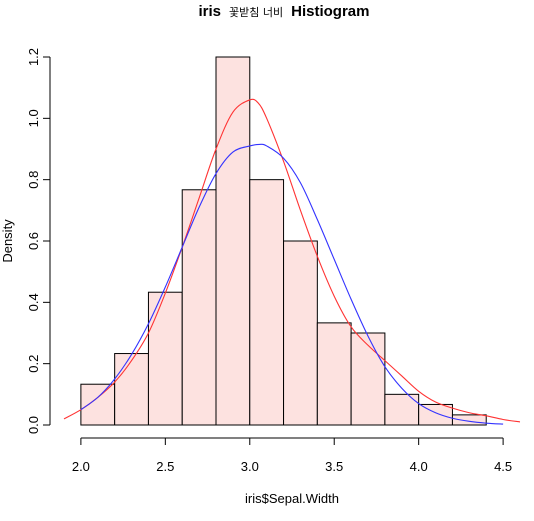  What do you see at coordinates (210, 11) in the screenshot?
I see `title-prefix: iris` at bounding box center [210, 11].